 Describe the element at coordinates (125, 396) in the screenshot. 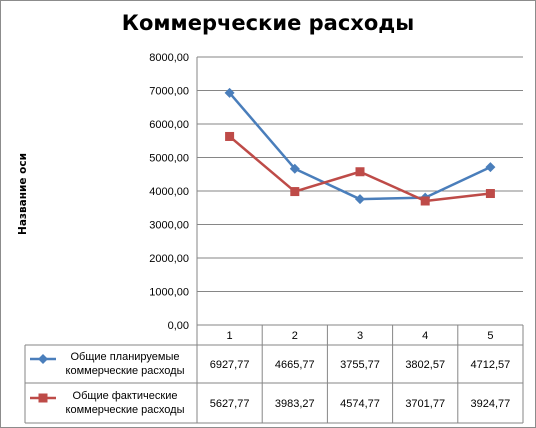

I see `legend-label: Общие фактические` at that location.